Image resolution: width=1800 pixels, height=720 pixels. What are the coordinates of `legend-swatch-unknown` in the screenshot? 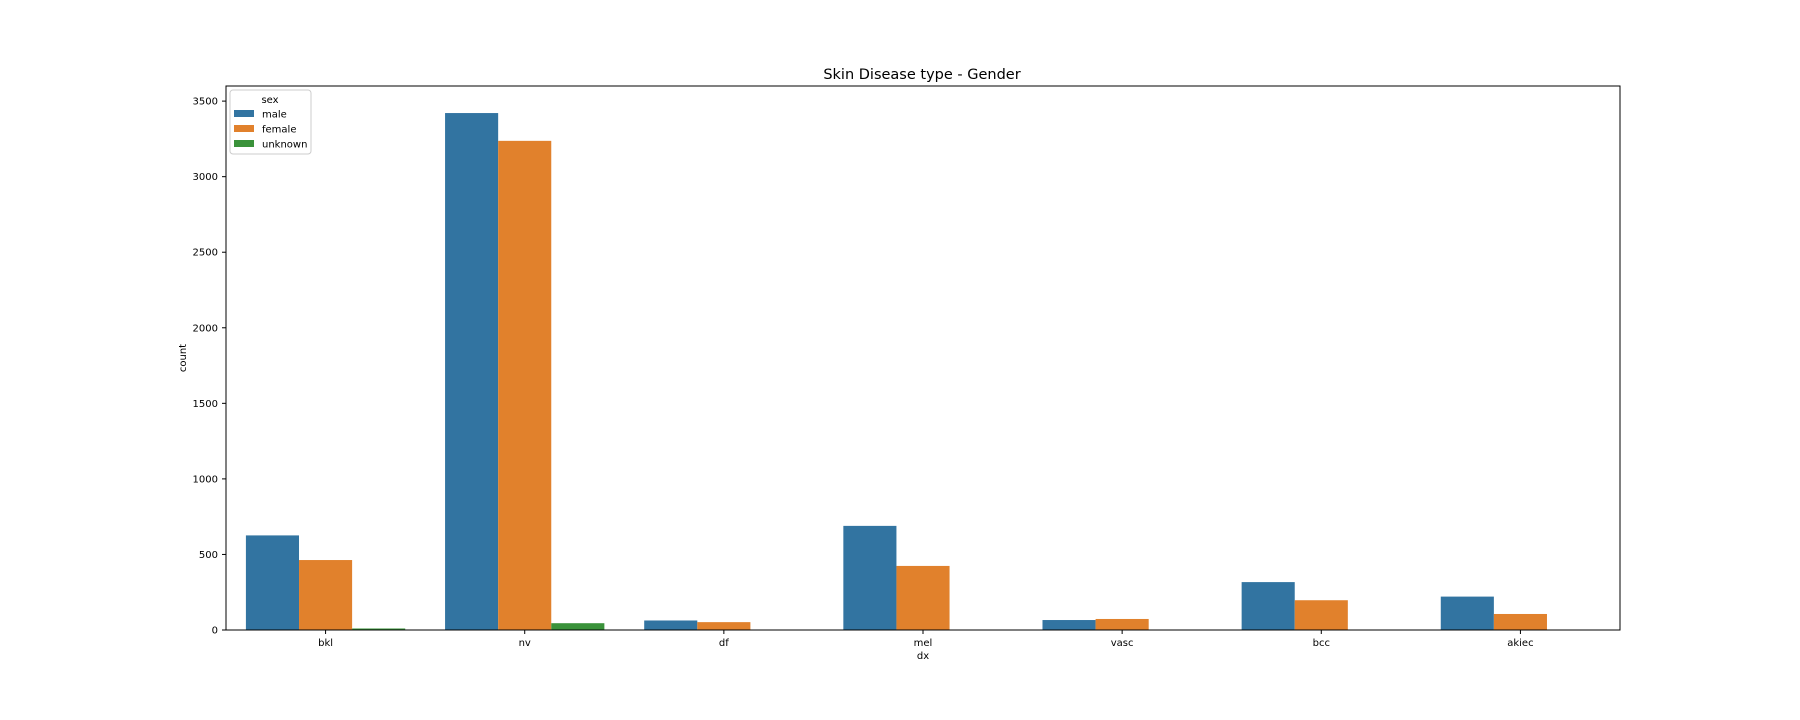 It's located at (244, 143).